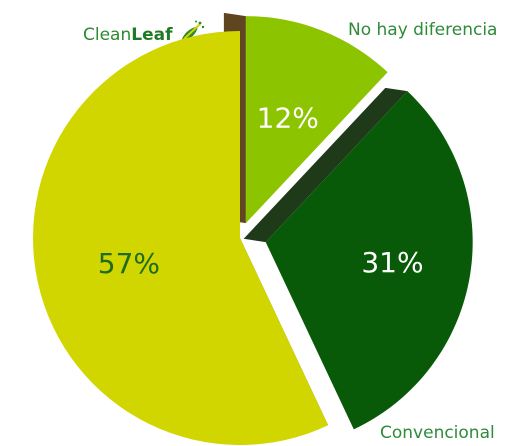 The width and height of the screenshot is (505, 446). I want to click on pie-slice-no_difference, so click(316, 120).